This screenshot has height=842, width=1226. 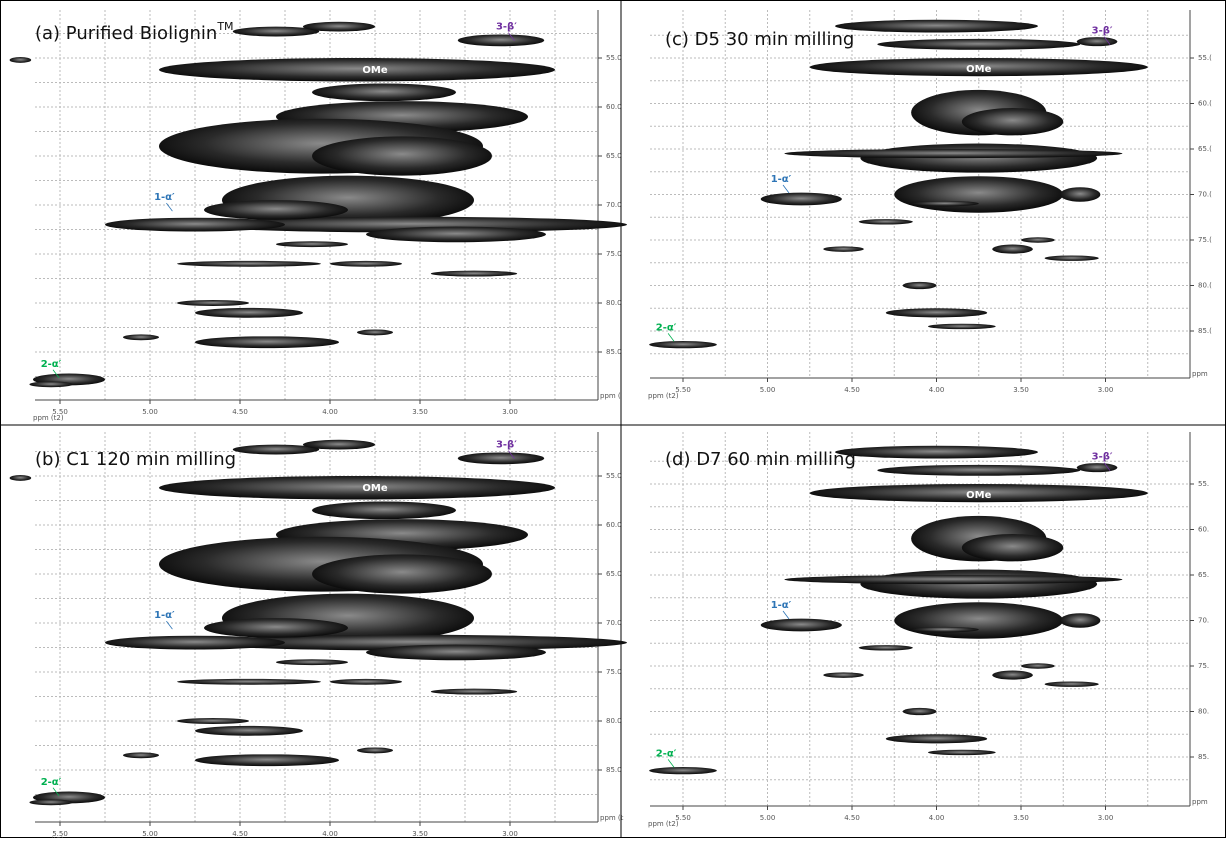 What do you see at coordinates (1205, 195) in the screenshot?
I see `y-tick-label: 70.(` at bounding box center [1205, 195].